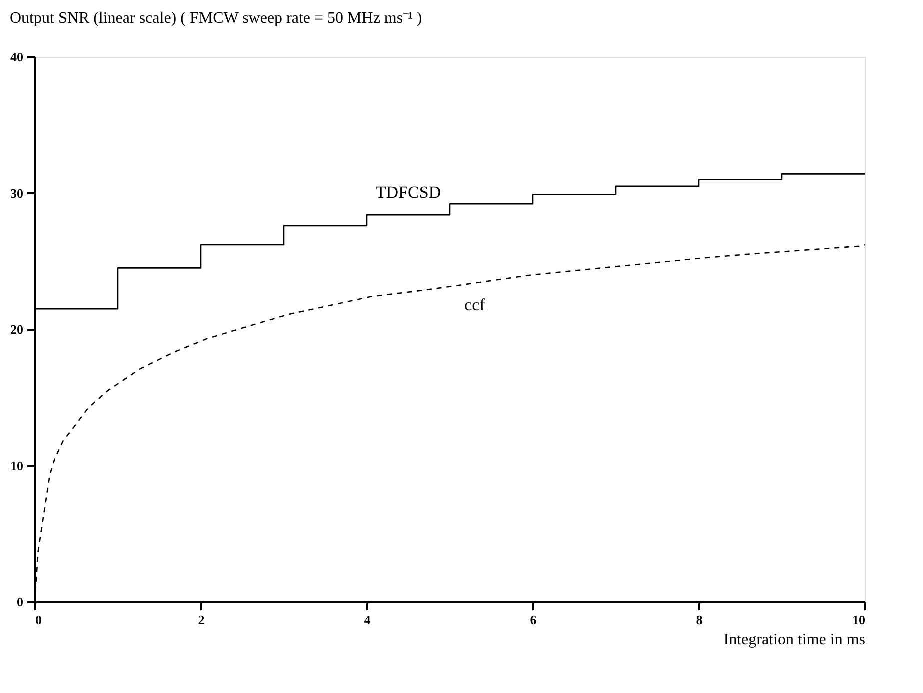 The width and height of the screenshot is (923, 693). I want to click on x-tick-label: 2, so click(201, 620).